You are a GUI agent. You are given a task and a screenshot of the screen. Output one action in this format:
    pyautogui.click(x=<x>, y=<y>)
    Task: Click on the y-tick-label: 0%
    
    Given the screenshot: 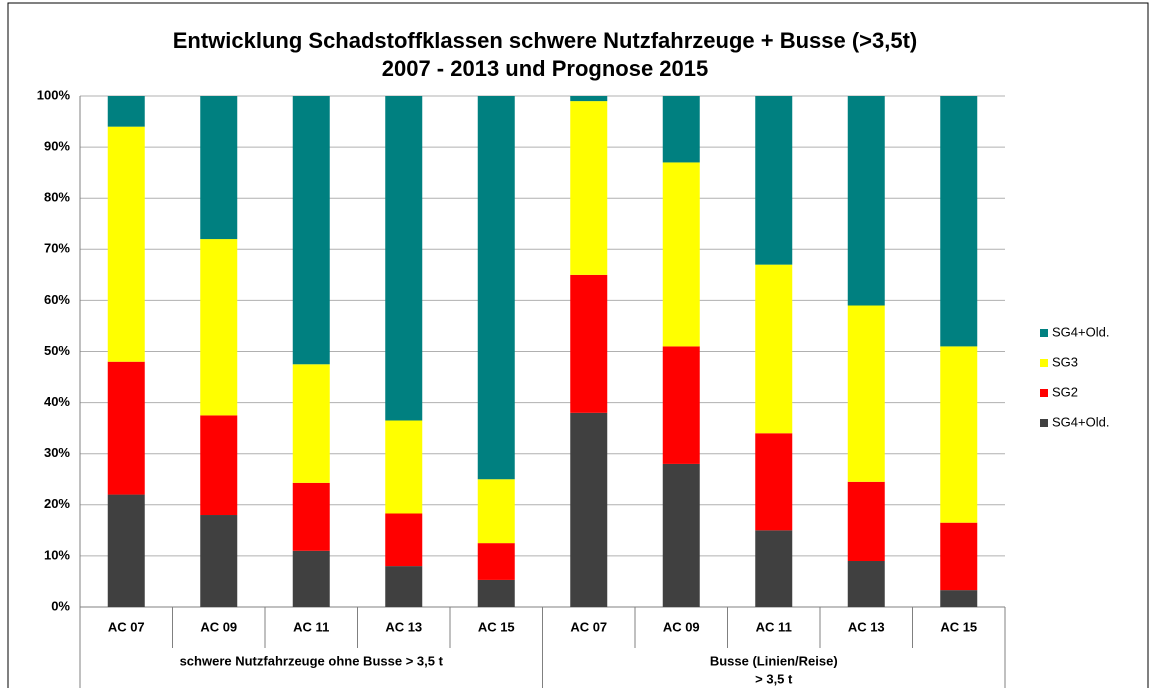 What is the action you would take?
    pyautogui.click(x=60, y=605)
    